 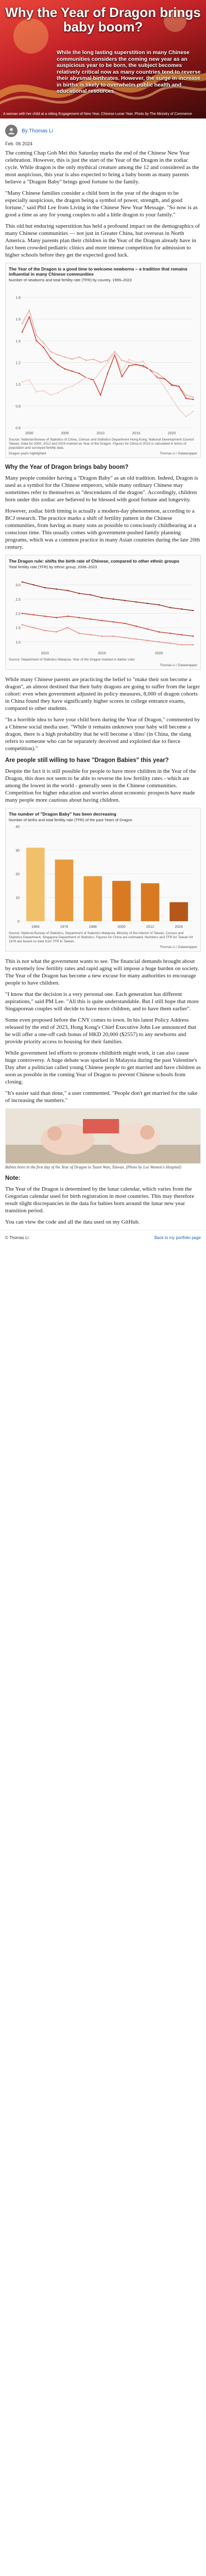 I want to click on chart-3: 0 10 20 30 40 1964 1976 1988 2000 2012 2024, so click(x=104, y=877).